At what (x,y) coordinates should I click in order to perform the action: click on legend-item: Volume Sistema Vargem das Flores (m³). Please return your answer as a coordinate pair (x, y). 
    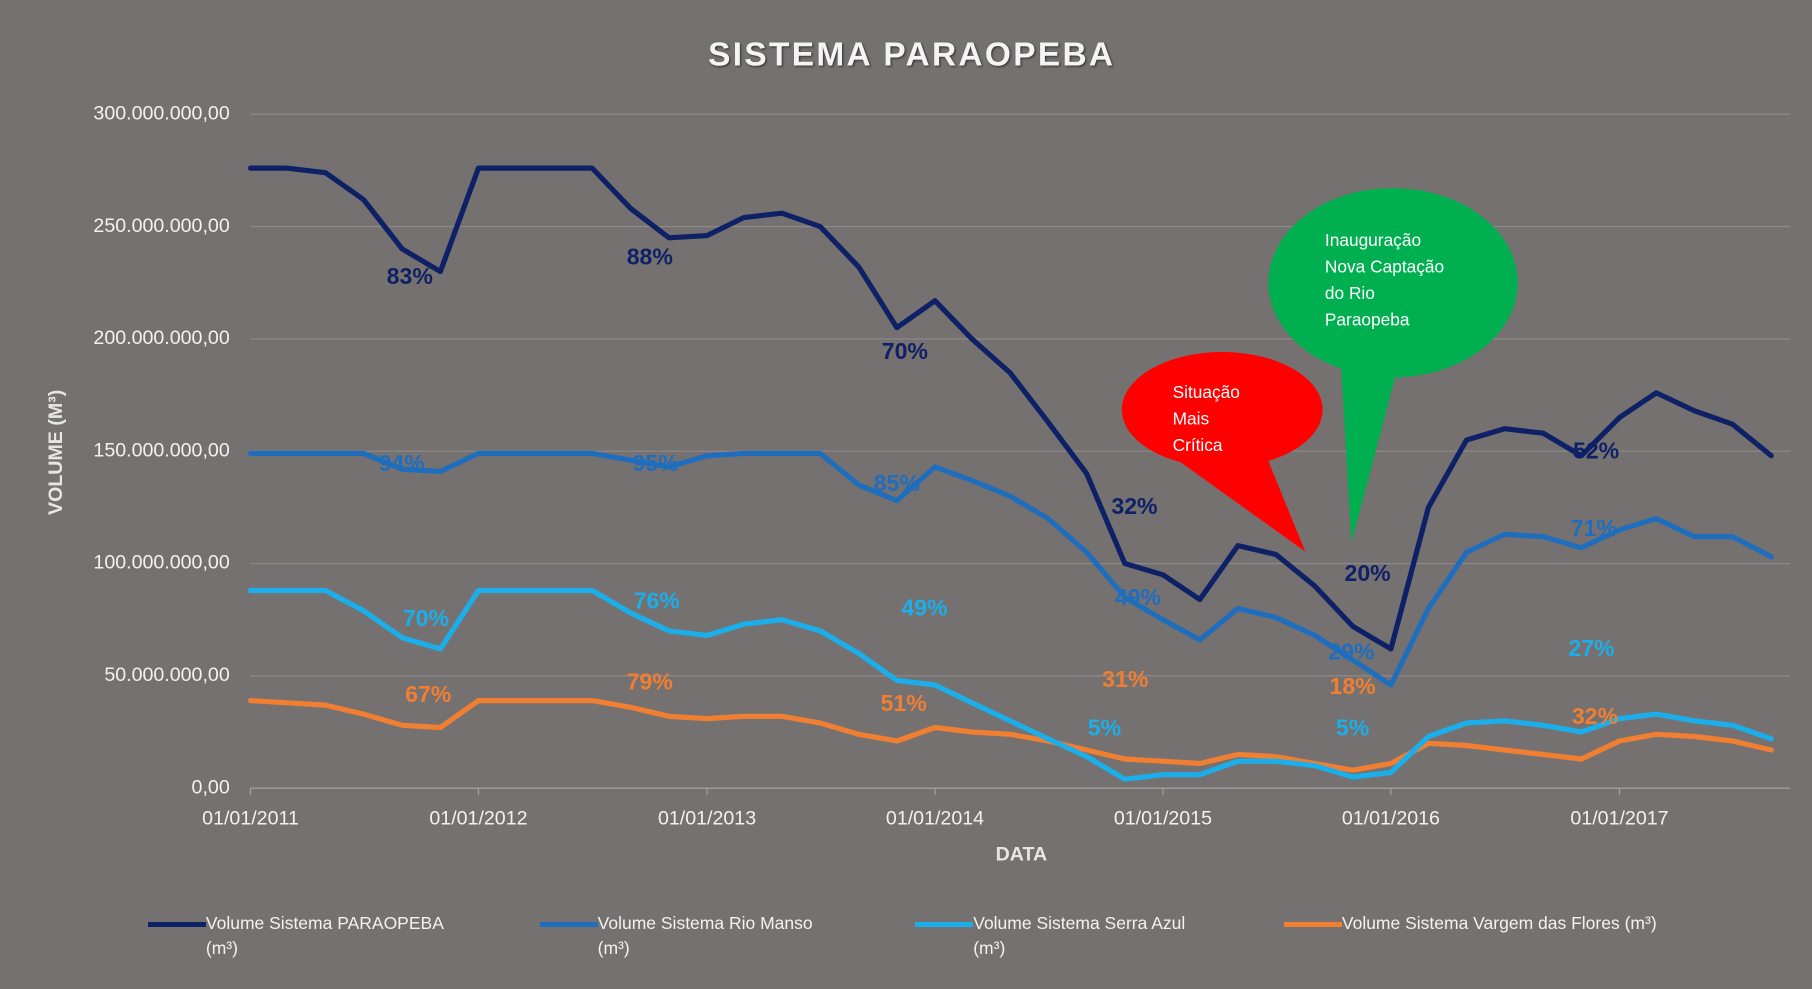
    Looking at the image, I should click on (1474, 923).